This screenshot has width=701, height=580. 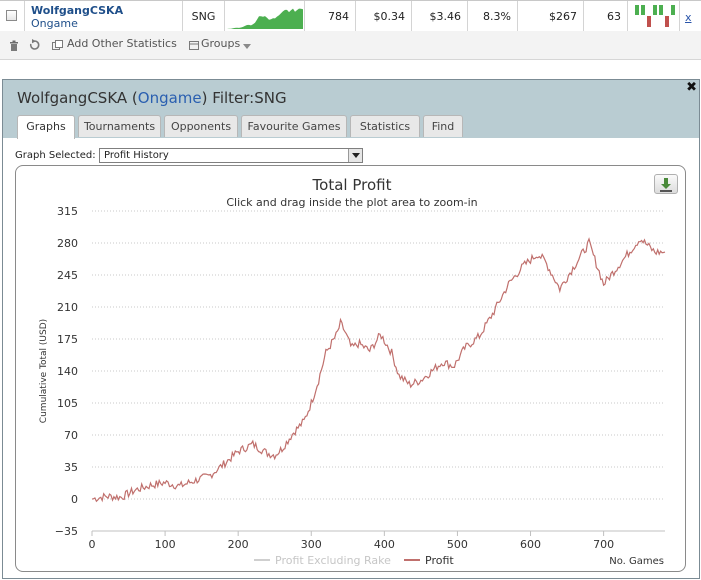 What do you see at coordinates (443, 126) in the screenshot?
I see `tab-find: Find` at bounding box center [443, 126].